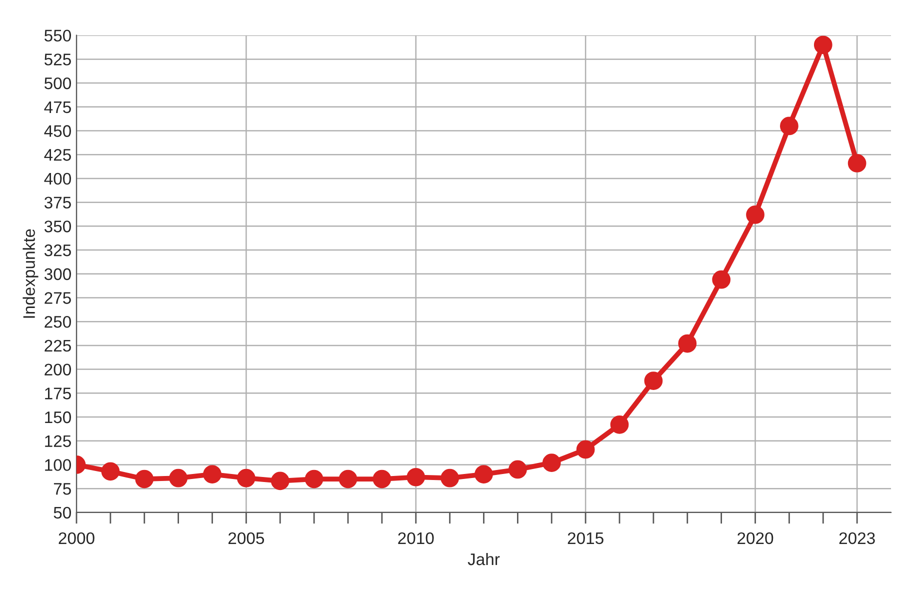  What do you see at coordinates (57, 226) in the screenshot?
I see `y-tick-label: 350` at bounding box center [57, 226].